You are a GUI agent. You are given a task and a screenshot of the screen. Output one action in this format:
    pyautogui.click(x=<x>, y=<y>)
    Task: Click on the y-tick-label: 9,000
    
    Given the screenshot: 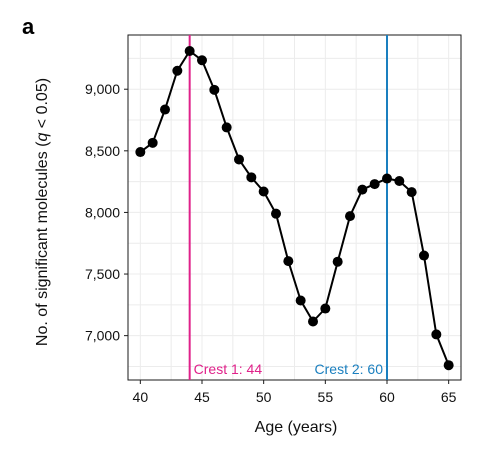 What is the action you would take?
    pyautogui.click(x=102, y=89)
    